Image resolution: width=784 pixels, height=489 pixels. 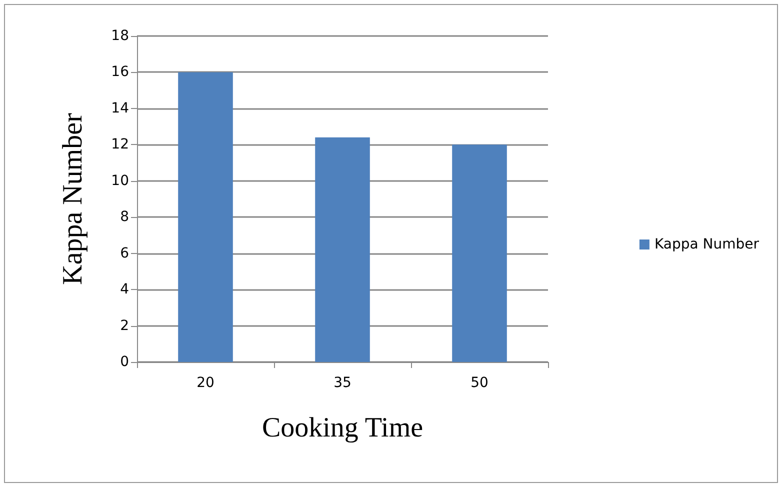 What do you see at coordinates (707, 244) in the screenshot?
I see `legend-label: Kappa Number` at bounding box center [707, 244].